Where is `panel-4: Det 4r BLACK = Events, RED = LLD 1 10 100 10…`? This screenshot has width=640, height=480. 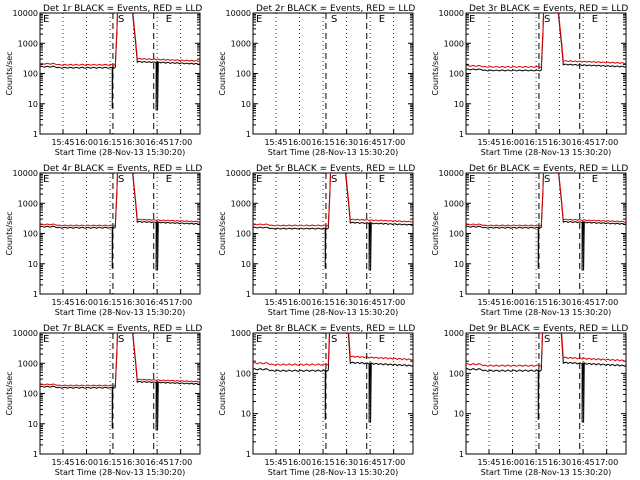
panel-4: Det 4r BLACK = Events, RED = LLD 1 10 100 10… is located at coordinates (103, 240).